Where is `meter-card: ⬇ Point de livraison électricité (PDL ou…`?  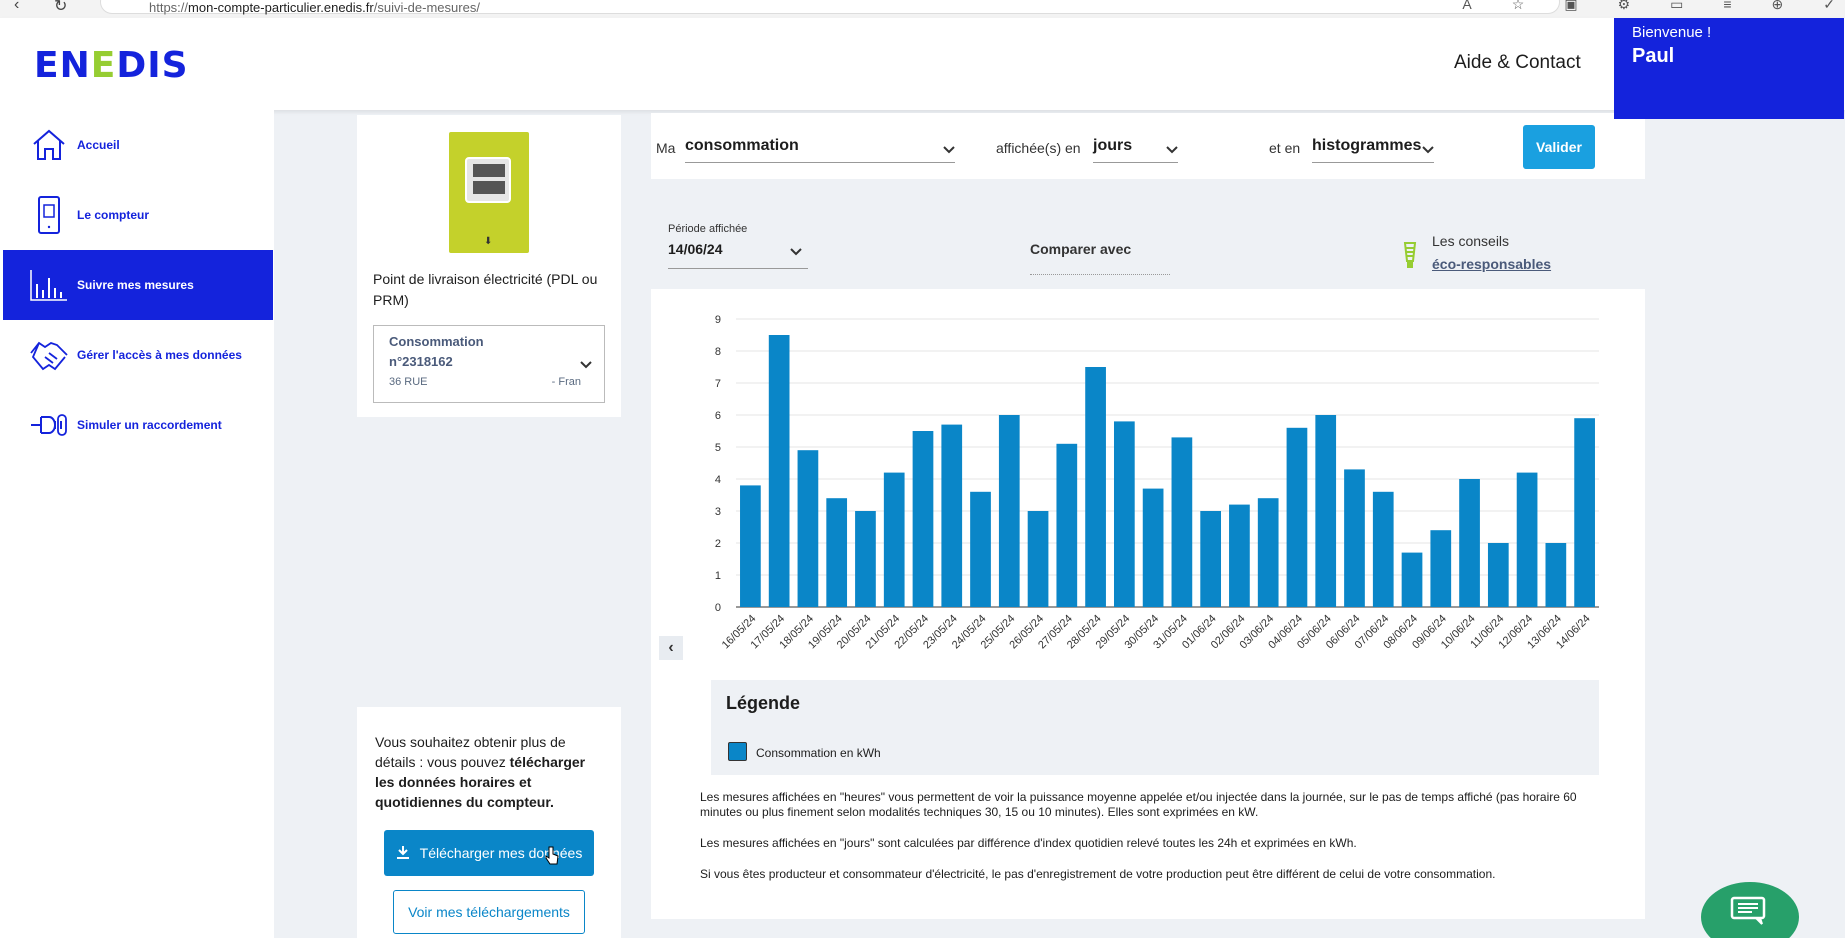
meter-card: ⬇ Point de livraison électricité (PDL ou… is located at coordinates (489, 266).